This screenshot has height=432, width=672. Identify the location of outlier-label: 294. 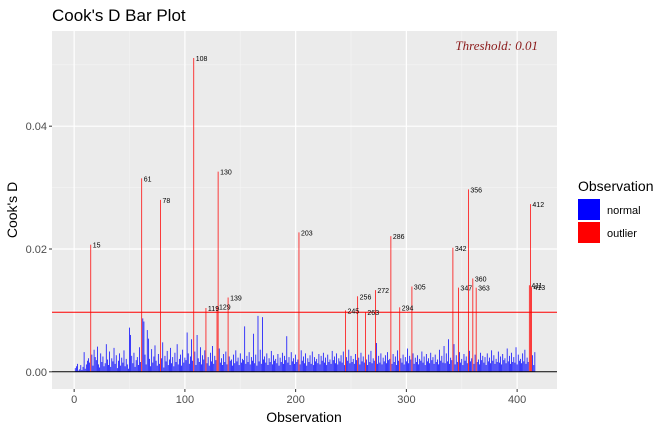
(408, 308).